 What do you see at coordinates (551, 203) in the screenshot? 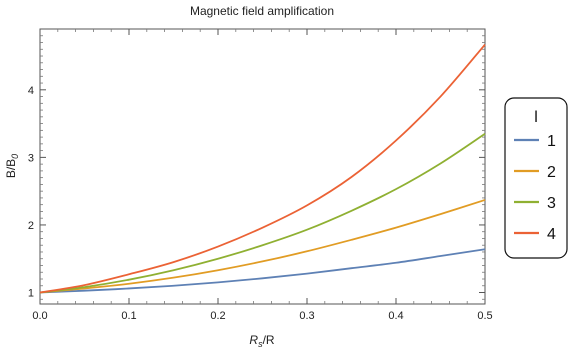
I see `legend-label-3: 3` at bounding box center [551, 203].